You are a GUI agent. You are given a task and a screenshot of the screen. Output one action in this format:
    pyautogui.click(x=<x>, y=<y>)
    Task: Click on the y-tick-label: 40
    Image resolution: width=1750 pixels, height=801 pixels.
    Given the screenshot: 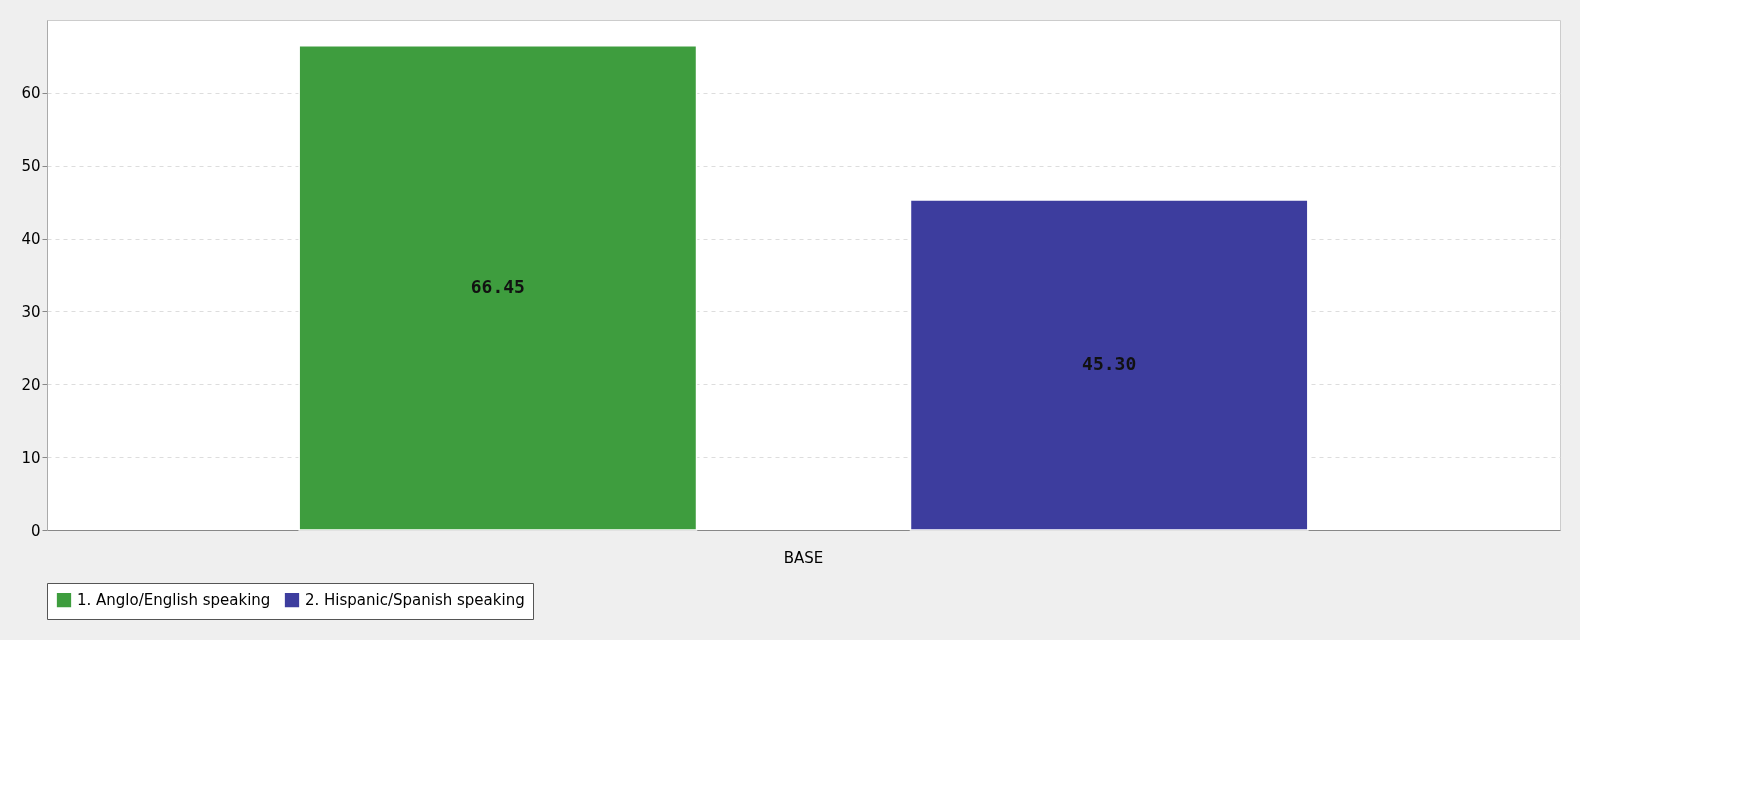 What is the action you would take?
    pyautogui.click(x=31, y=239)
    